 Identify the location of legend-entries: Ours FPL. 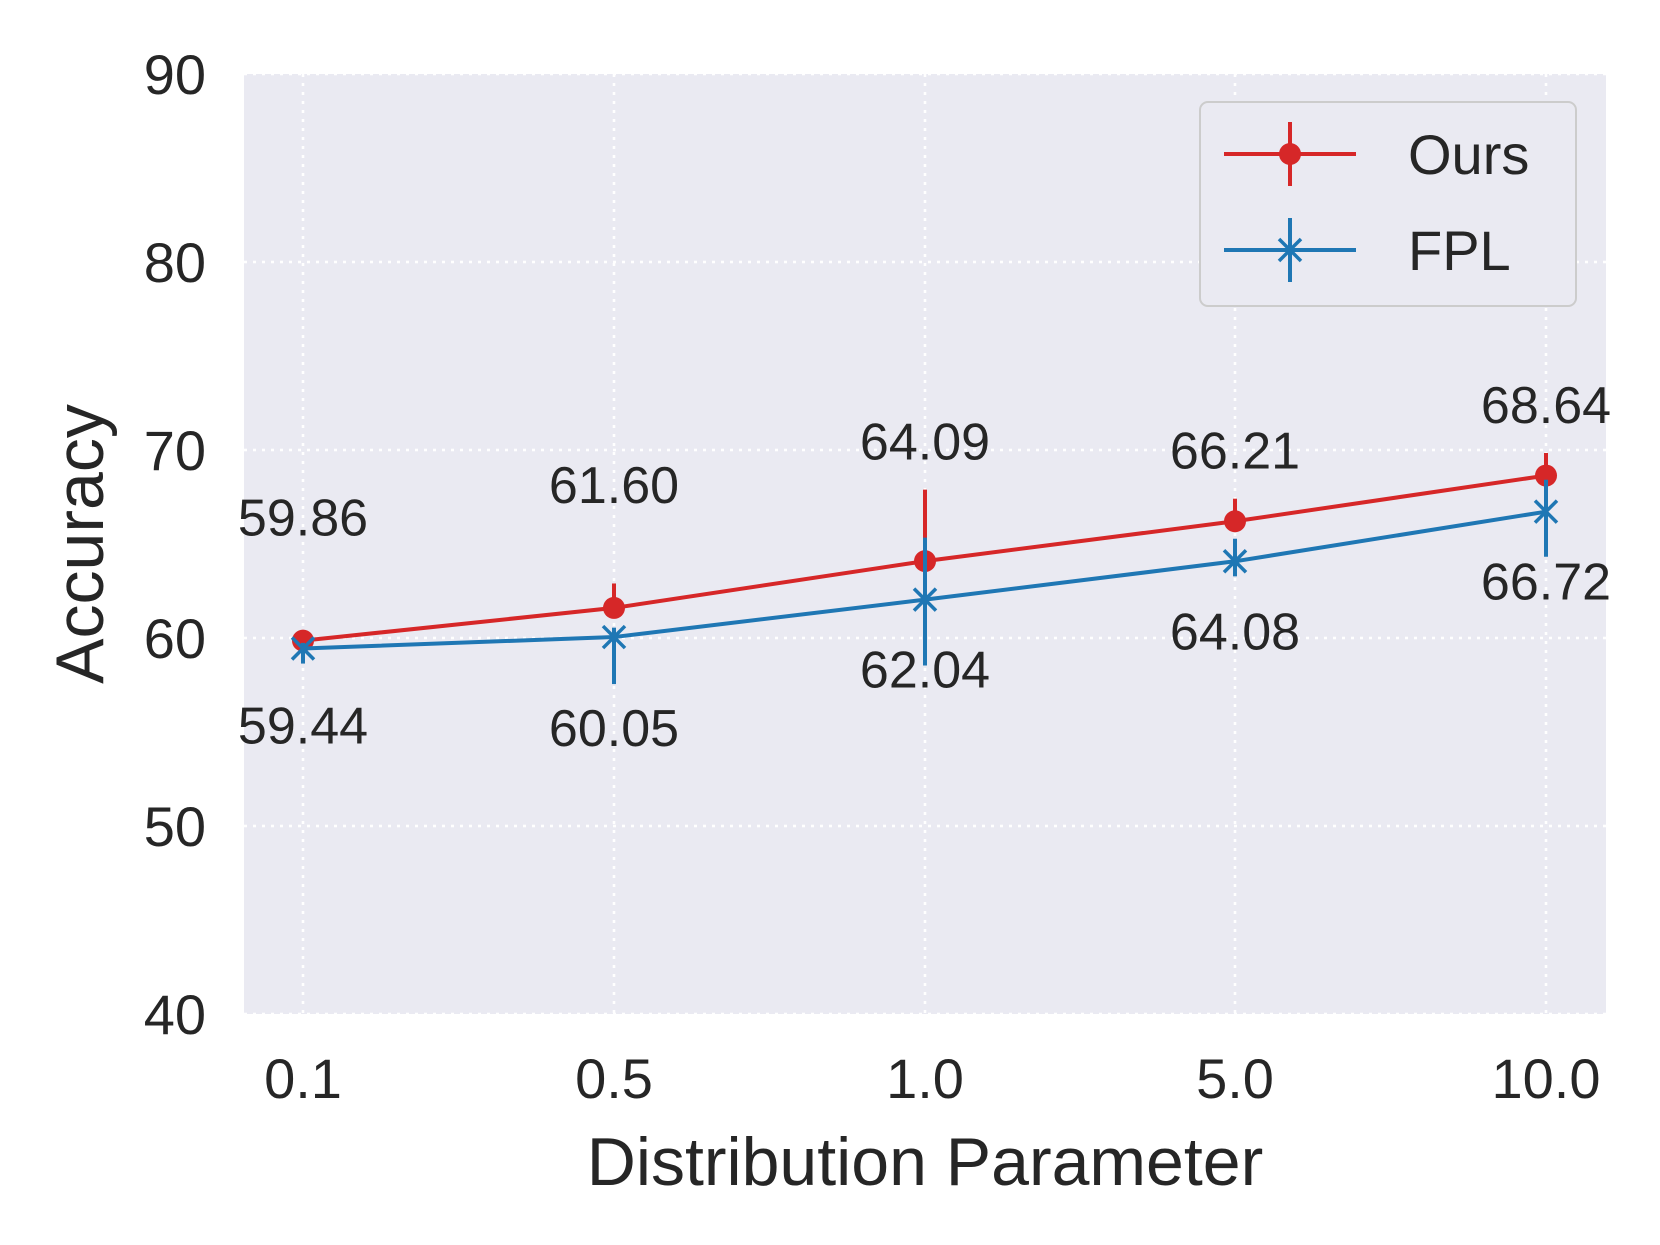
(1376, 202).